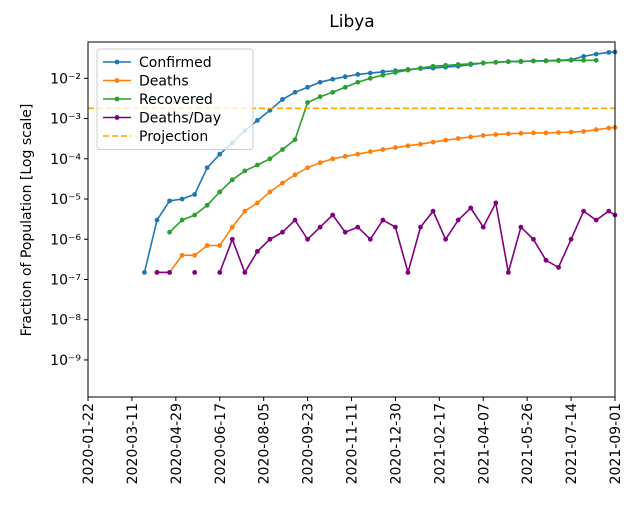 The image size is (640, 524). I want to click on y-tick-label: 10⁻⁸, so click(65, 321).